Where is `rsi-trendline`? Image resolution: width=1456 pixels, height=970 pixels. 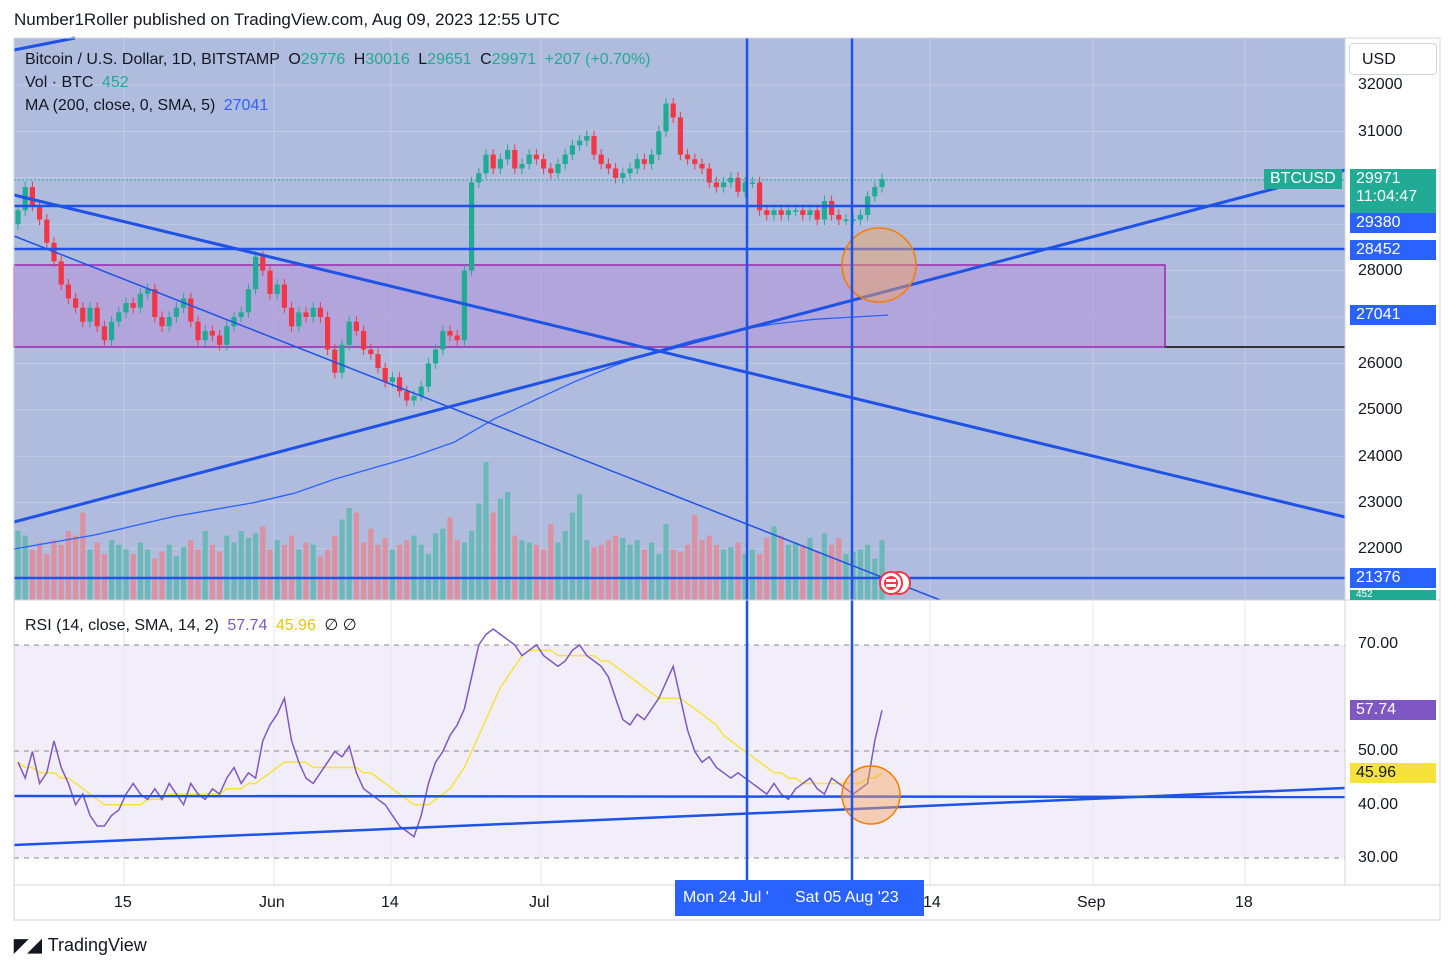
rsi-trendline is located at coordinates (679, 816).